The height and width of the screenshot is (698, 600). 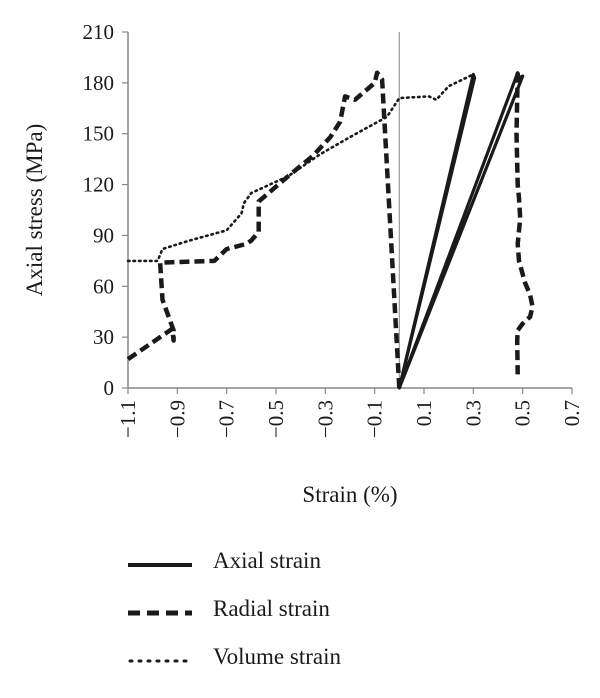 What do you see at coordinates (325, 419) in the screenshot?
I see `x-tick-label: −0.3` at bounding box center [325, 419].